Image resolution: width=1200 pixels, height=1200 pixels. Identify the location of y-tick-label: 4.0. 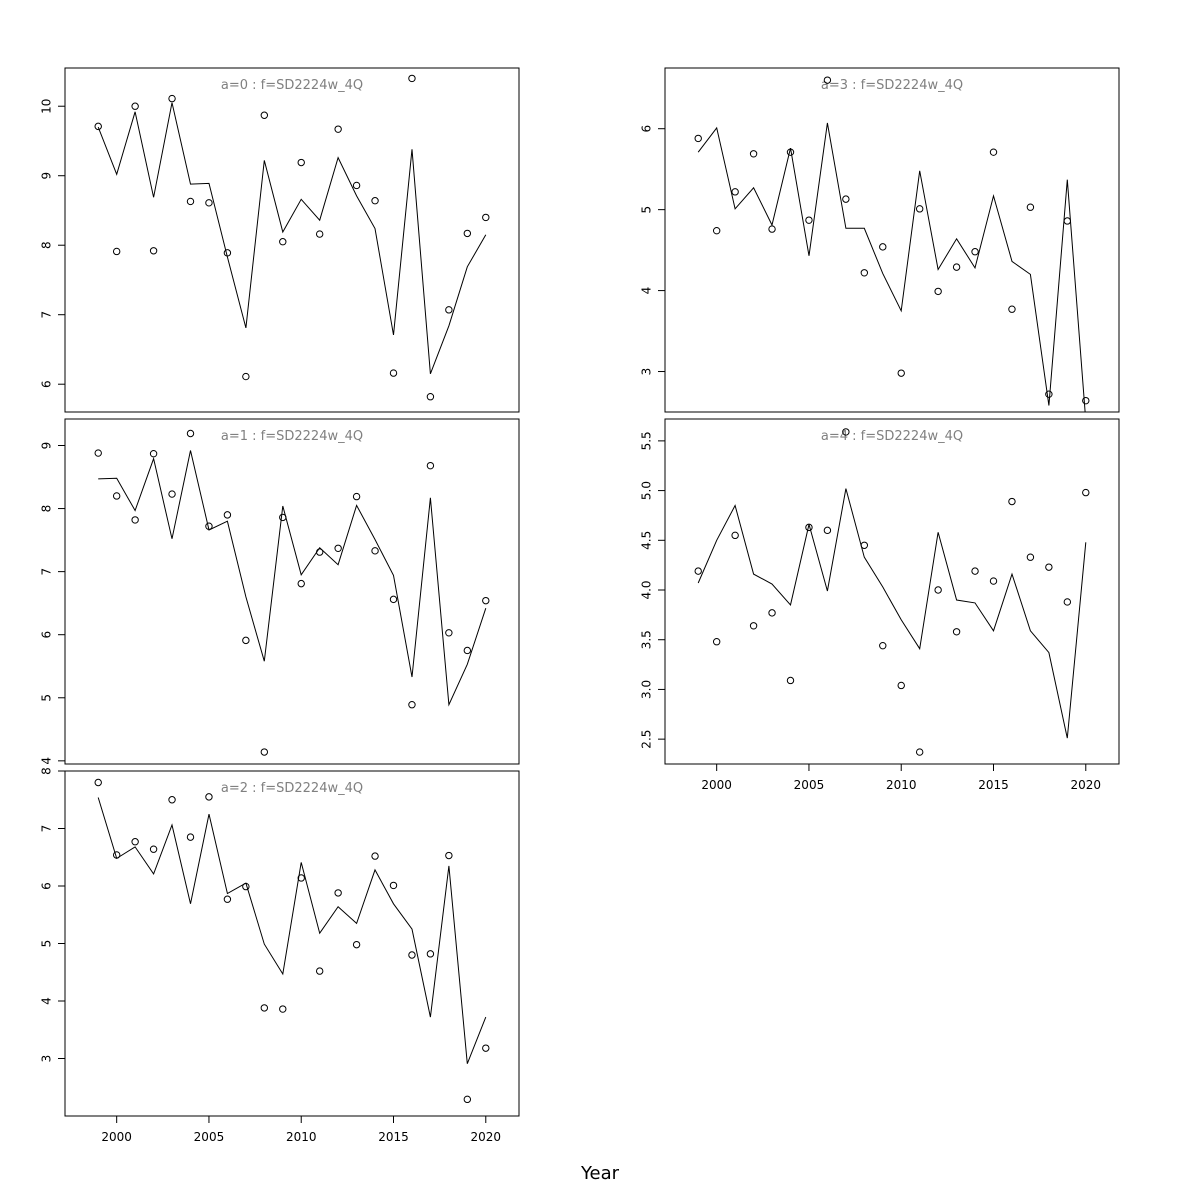
(647, 589).